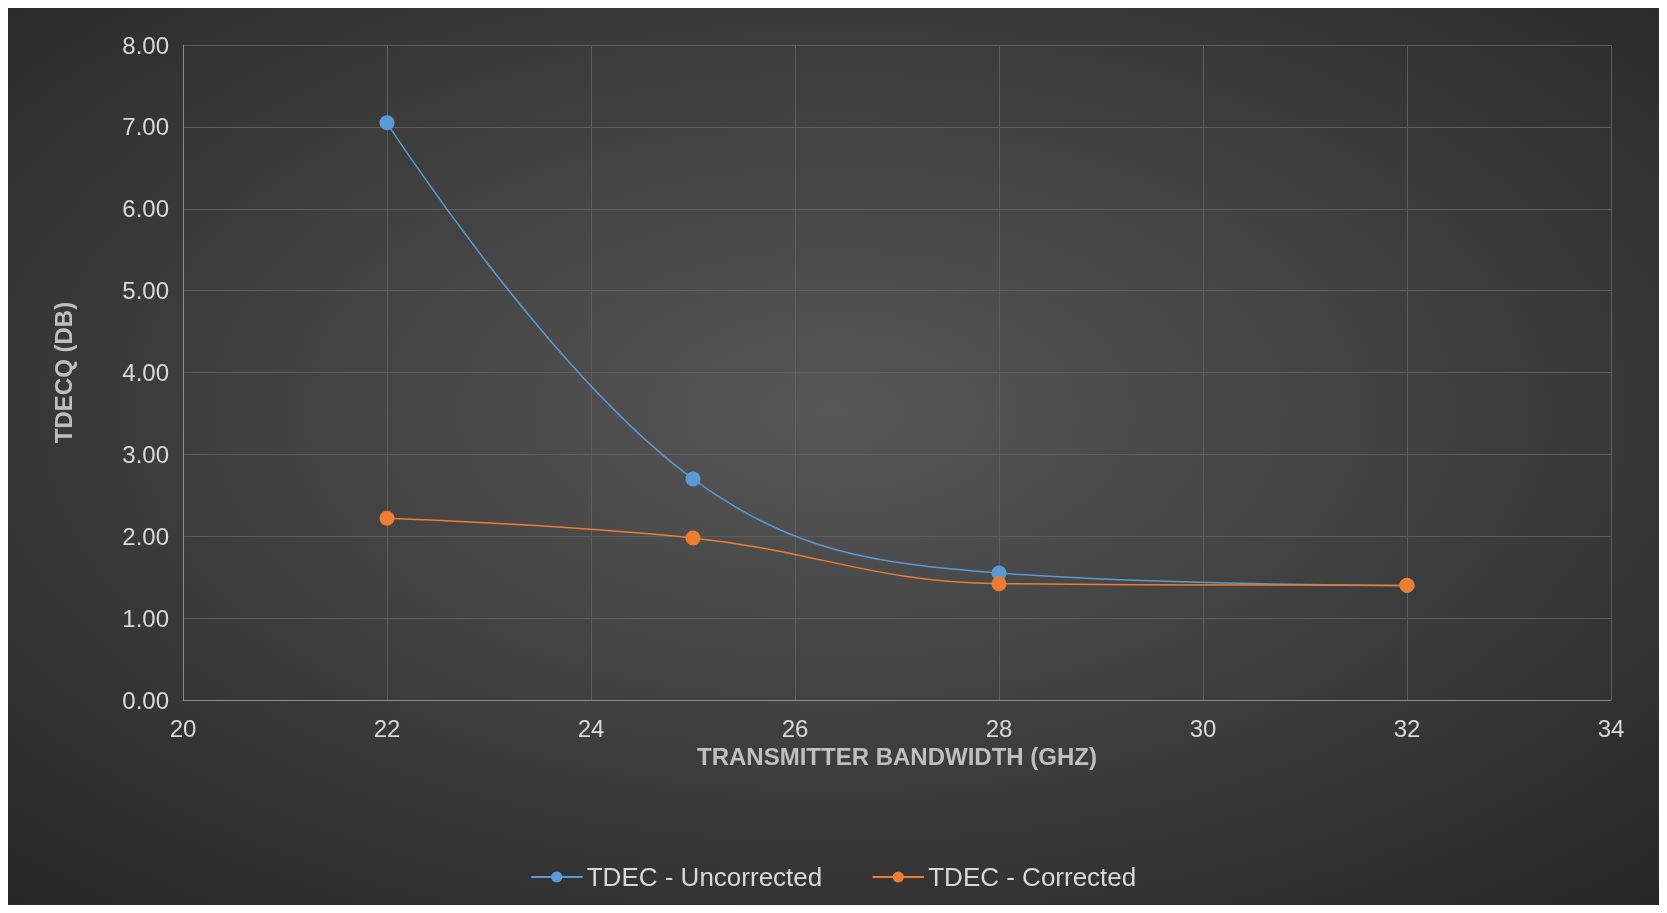 The height and width of the screenshot is (913, 1667). Describe the element at coordinates (704, 877) in the screenshot. I see `legend-label: TDEC - Uncorrected` at that location.